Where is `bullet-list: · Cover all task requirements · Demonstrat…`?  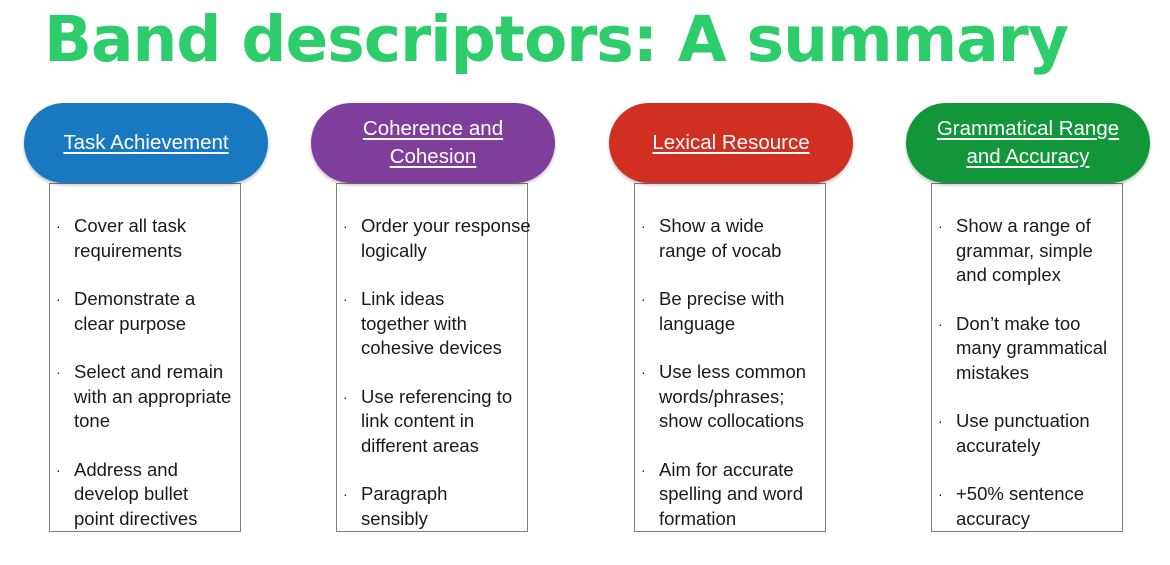 bullet-list: · Cover all task requirements · Demonstrat… is located at coordinates (148, 384).